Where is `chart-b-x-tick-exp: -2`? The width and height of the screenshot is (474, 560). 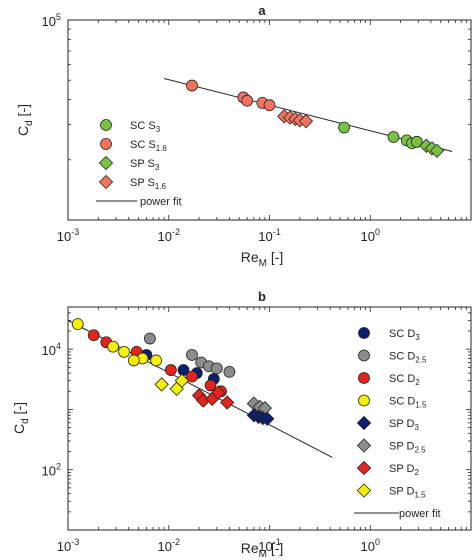
chart-b-x-tick-exp: -2 is located at coordinates (176, 542).